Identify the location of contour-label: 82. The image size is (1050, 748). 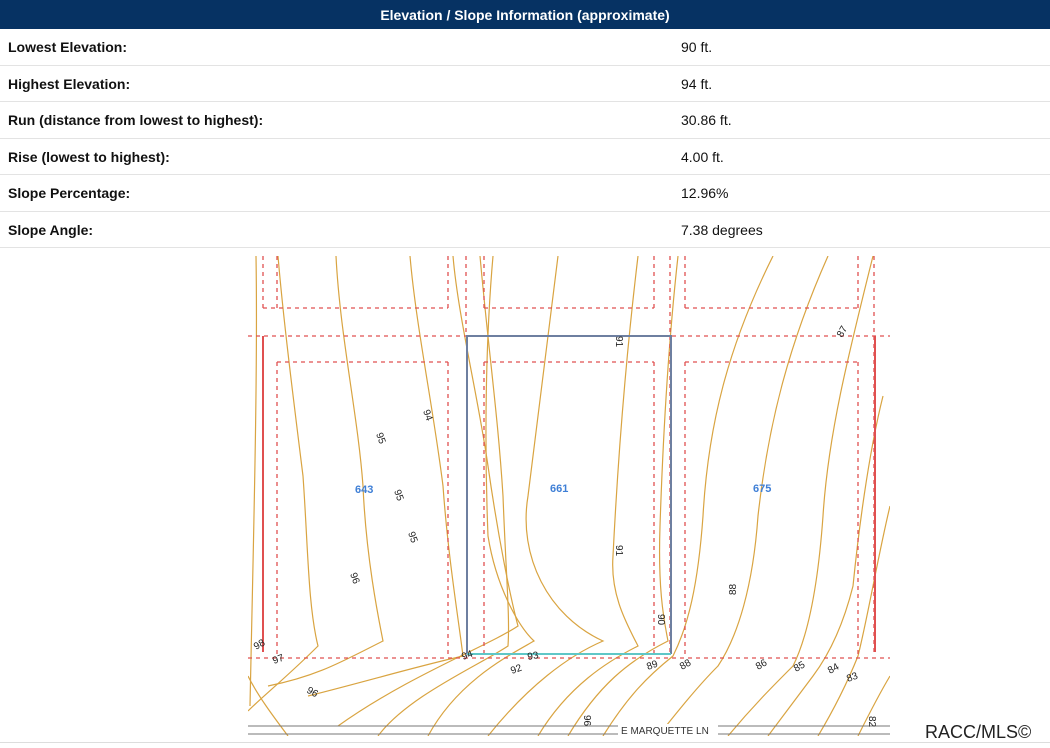
(871, 722).